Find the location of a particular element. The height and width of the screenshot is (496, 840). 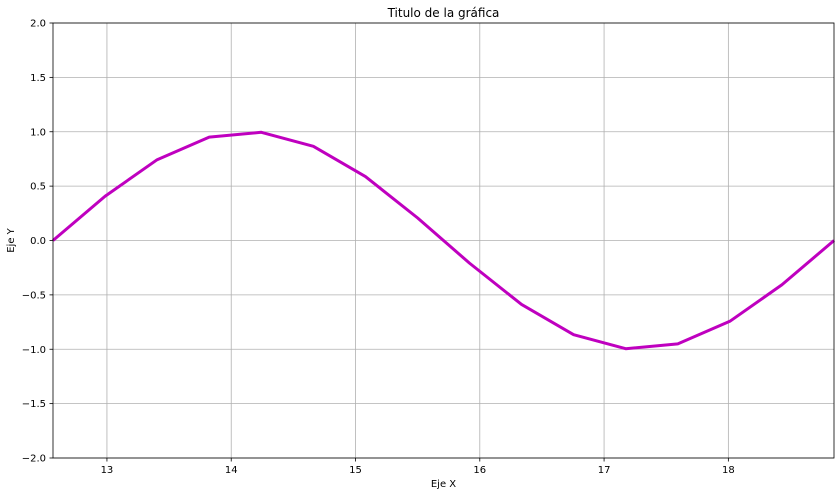

y-tick-label: 1.5 is located at coordinates (38, 78).